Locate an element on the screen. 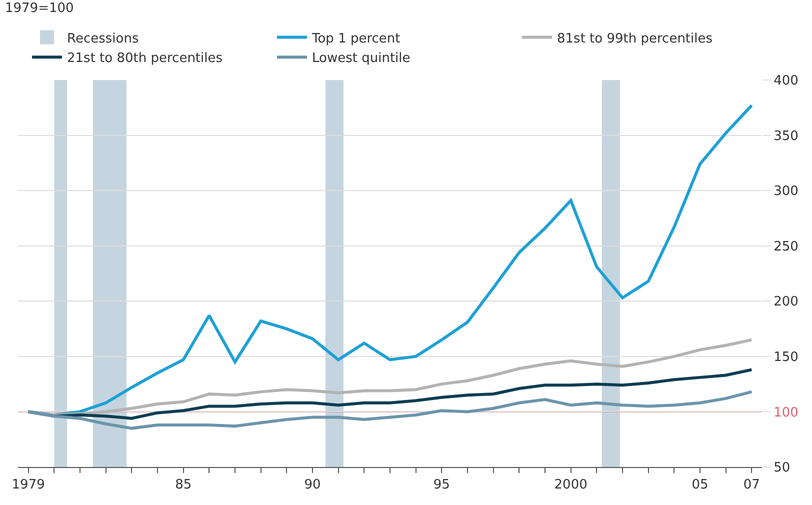 The image size is (812, 505). y-tick-label: 150 is located at coordinates (786, 357).